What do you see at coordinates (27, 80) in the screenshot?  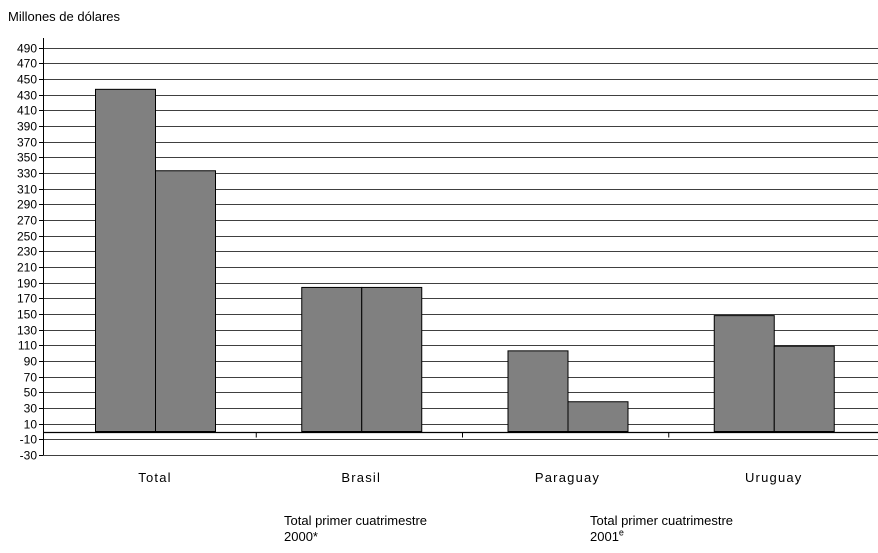 I see `y-tick-label: 450` at bounding box center [27, 80].